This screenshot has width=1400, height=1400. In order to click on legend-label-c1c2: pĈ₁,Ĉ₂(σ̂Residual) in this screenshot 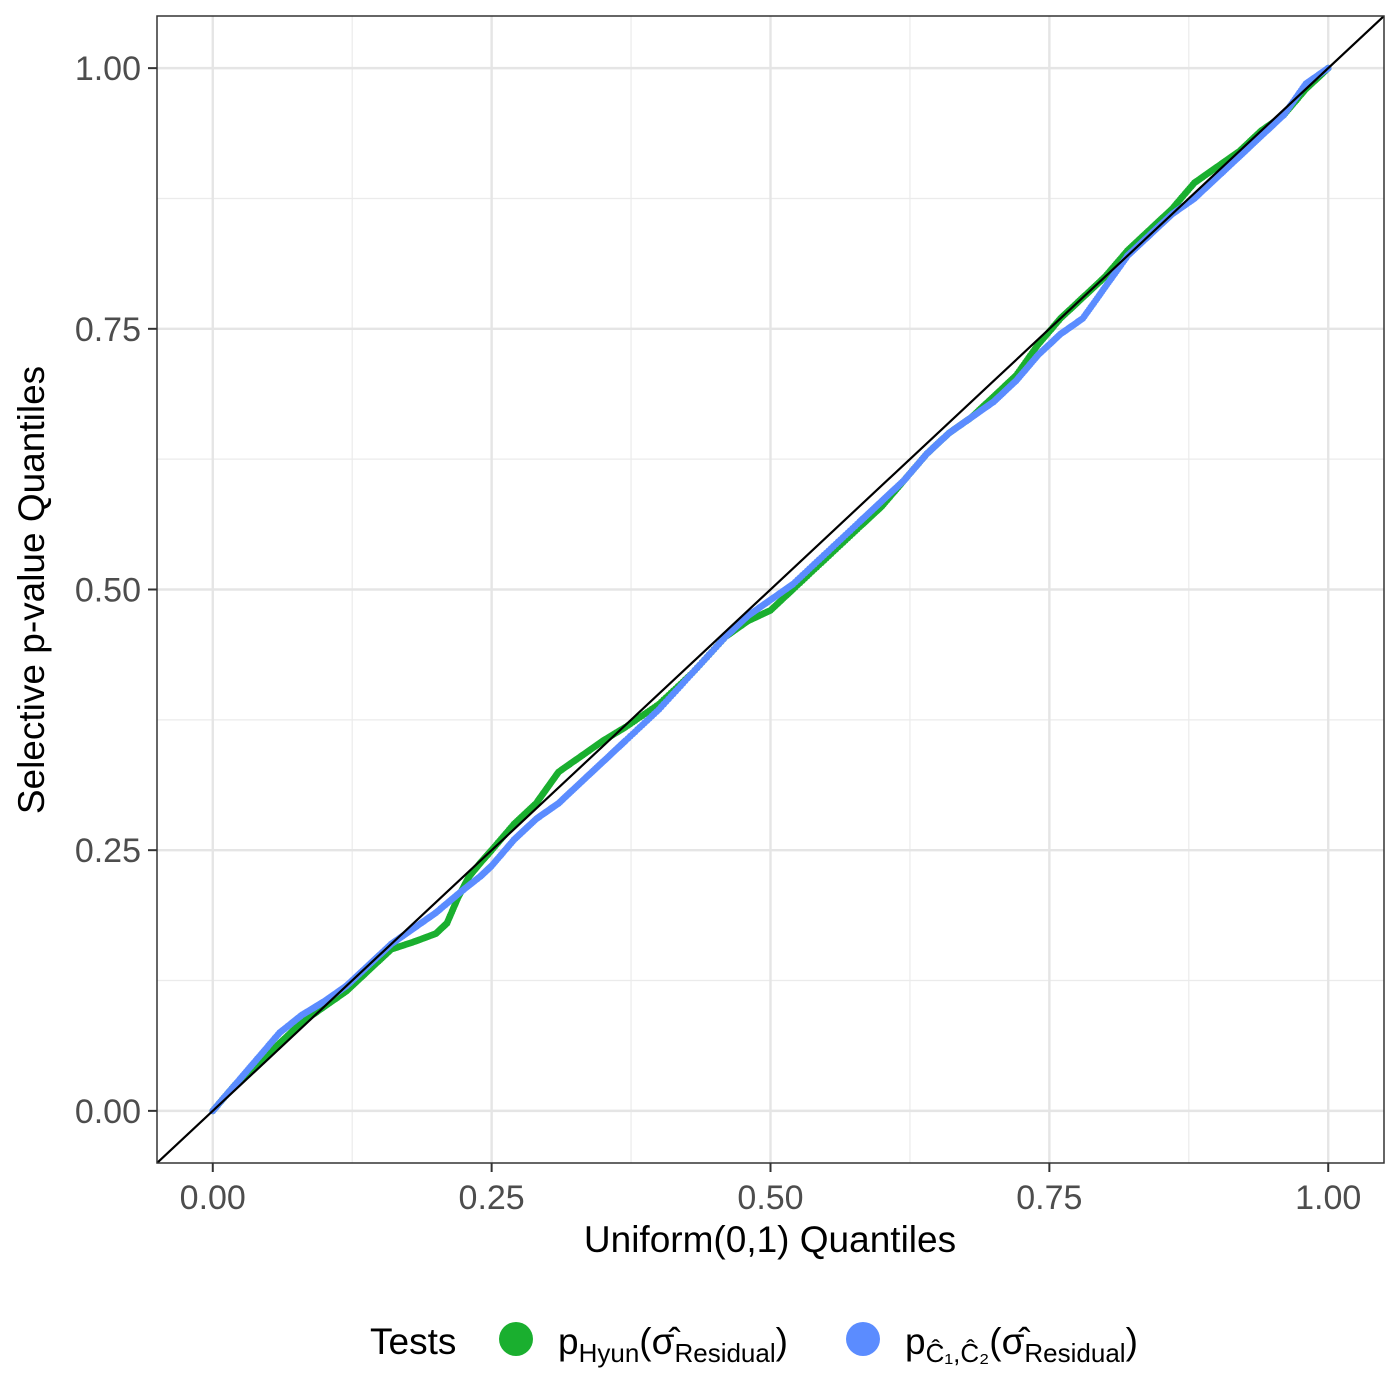, I will do `click(1021, 1344)`.